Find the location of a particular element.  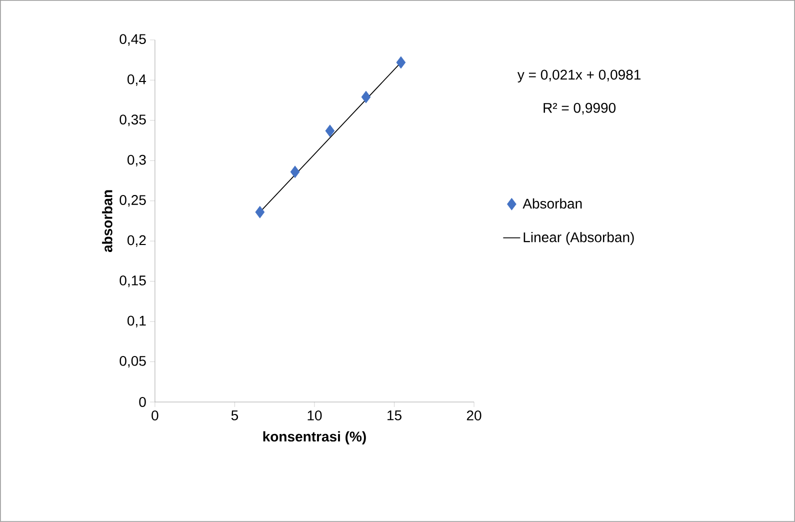

y-tick-label: 0,1 is located at coordinates (137, 322).